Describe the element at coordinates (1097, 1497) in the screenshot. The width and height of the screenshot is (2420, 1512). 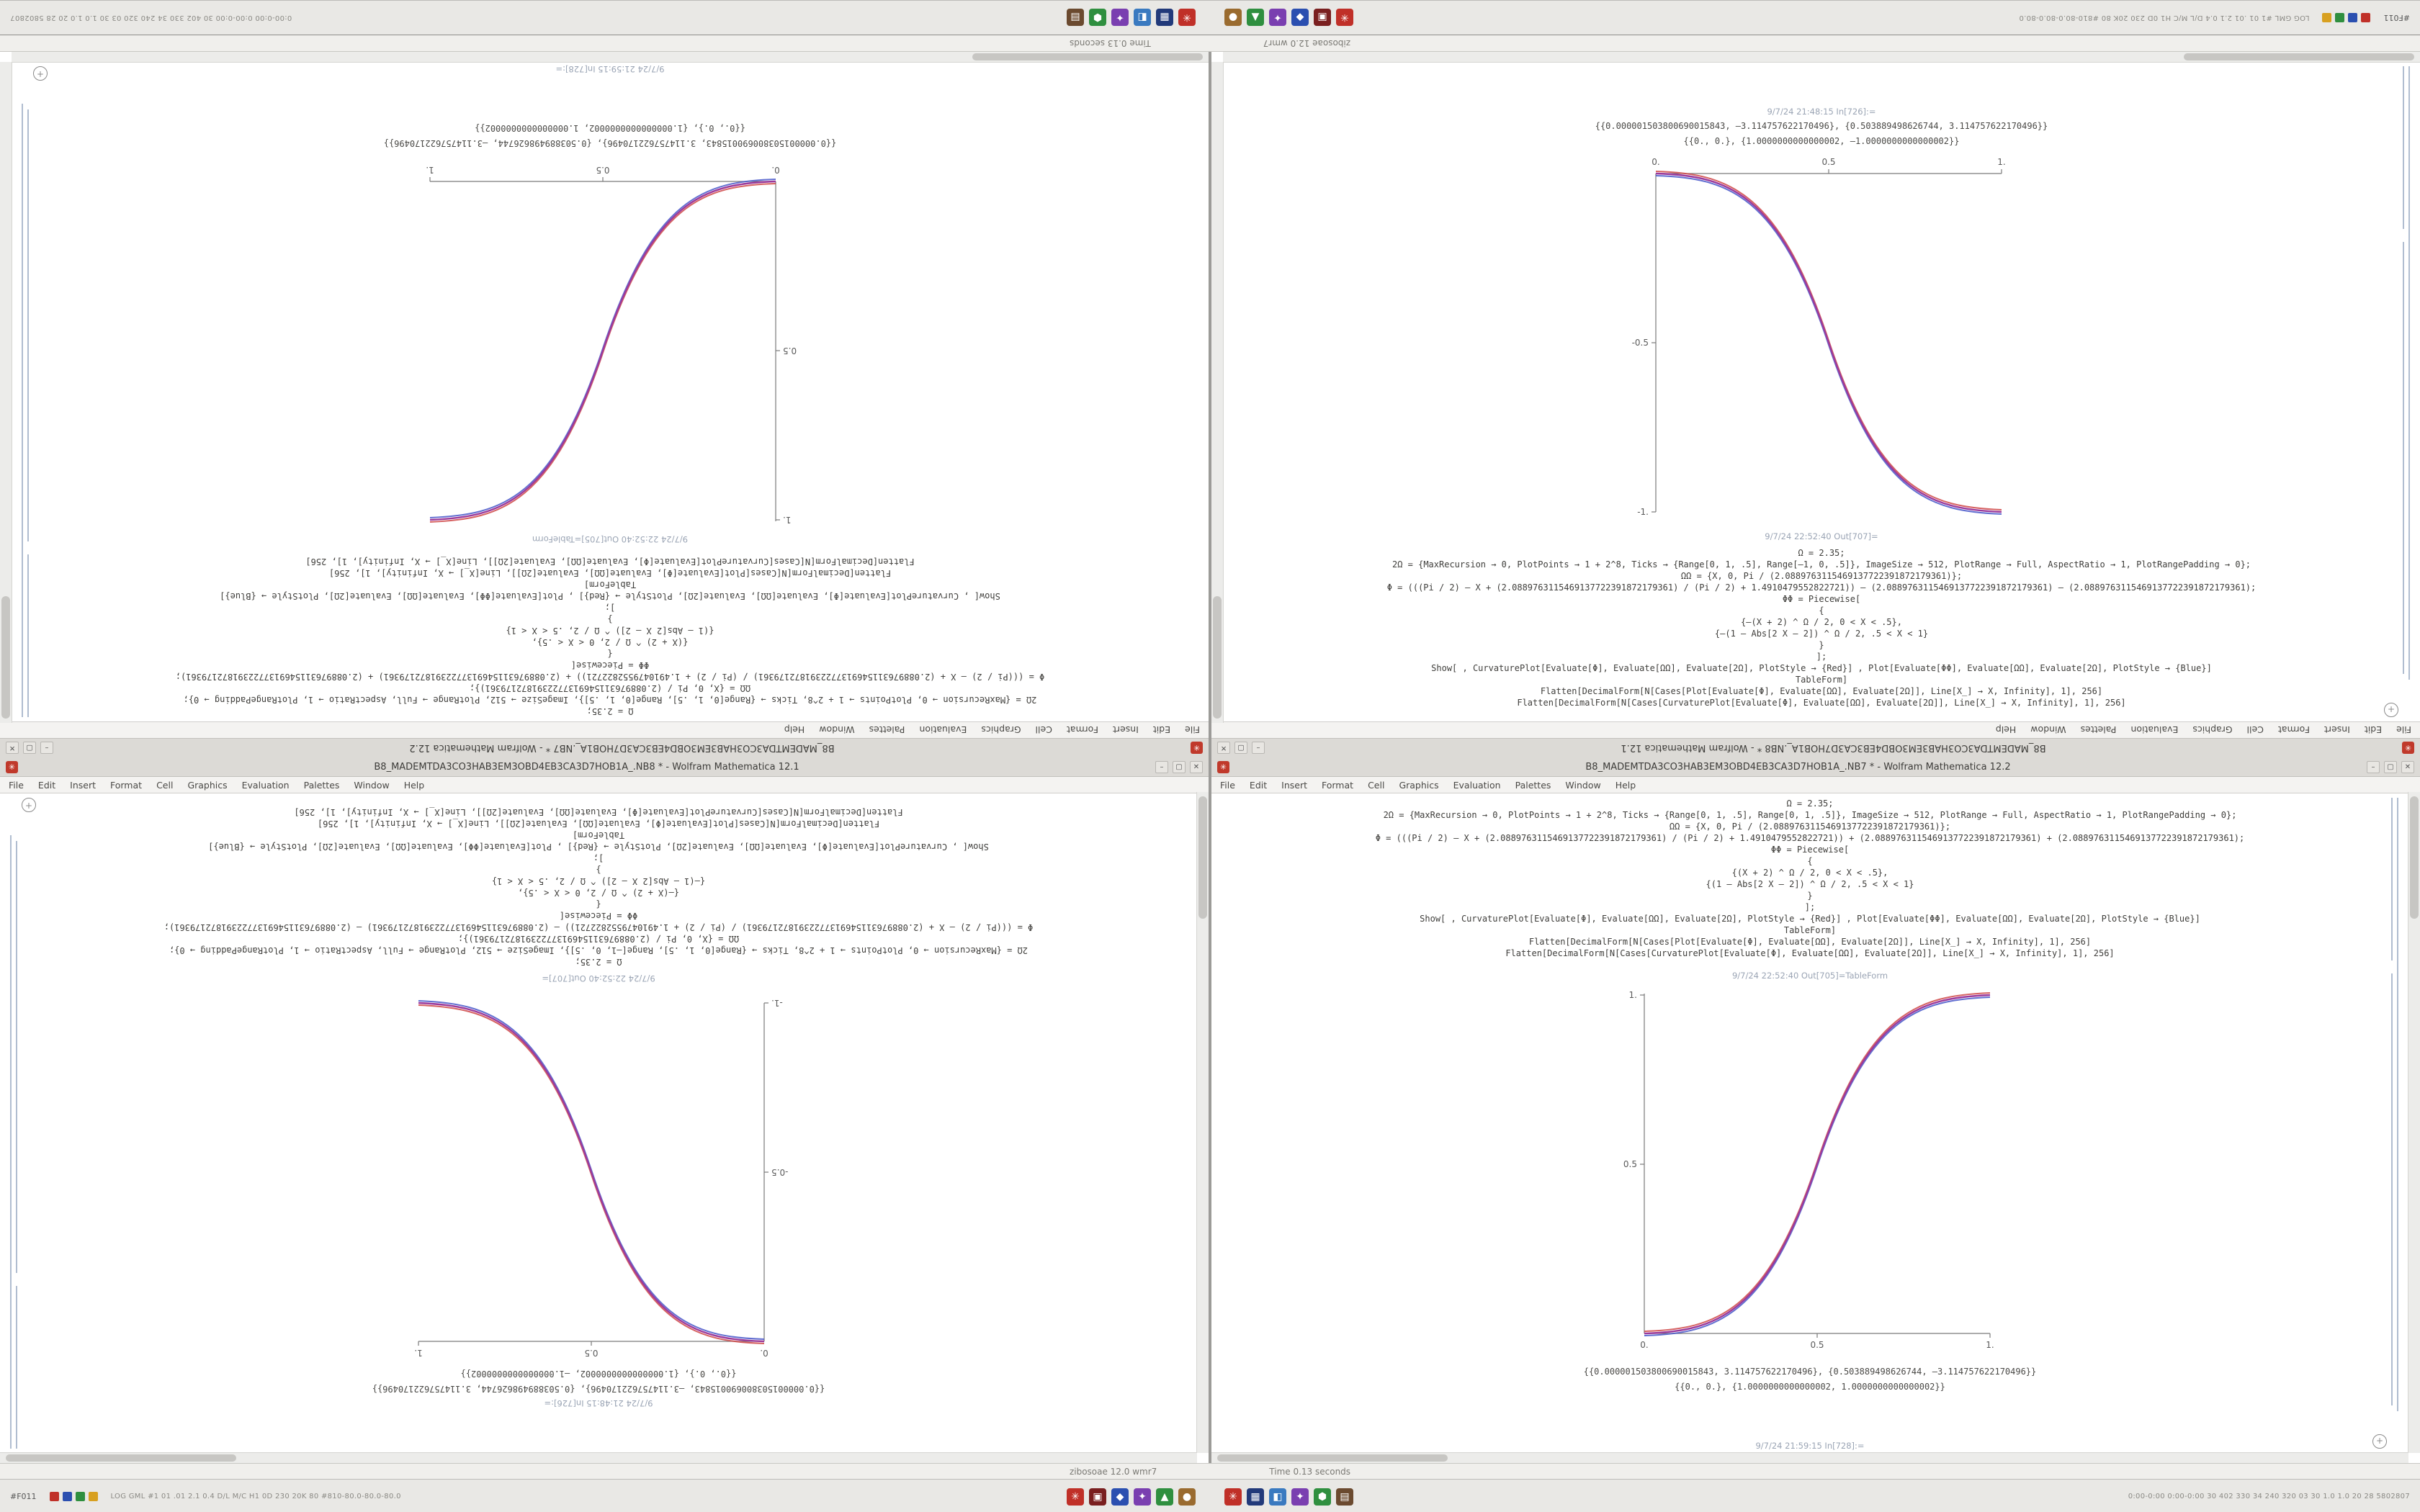
I see `app-launcher-icon: ▣` at that location.